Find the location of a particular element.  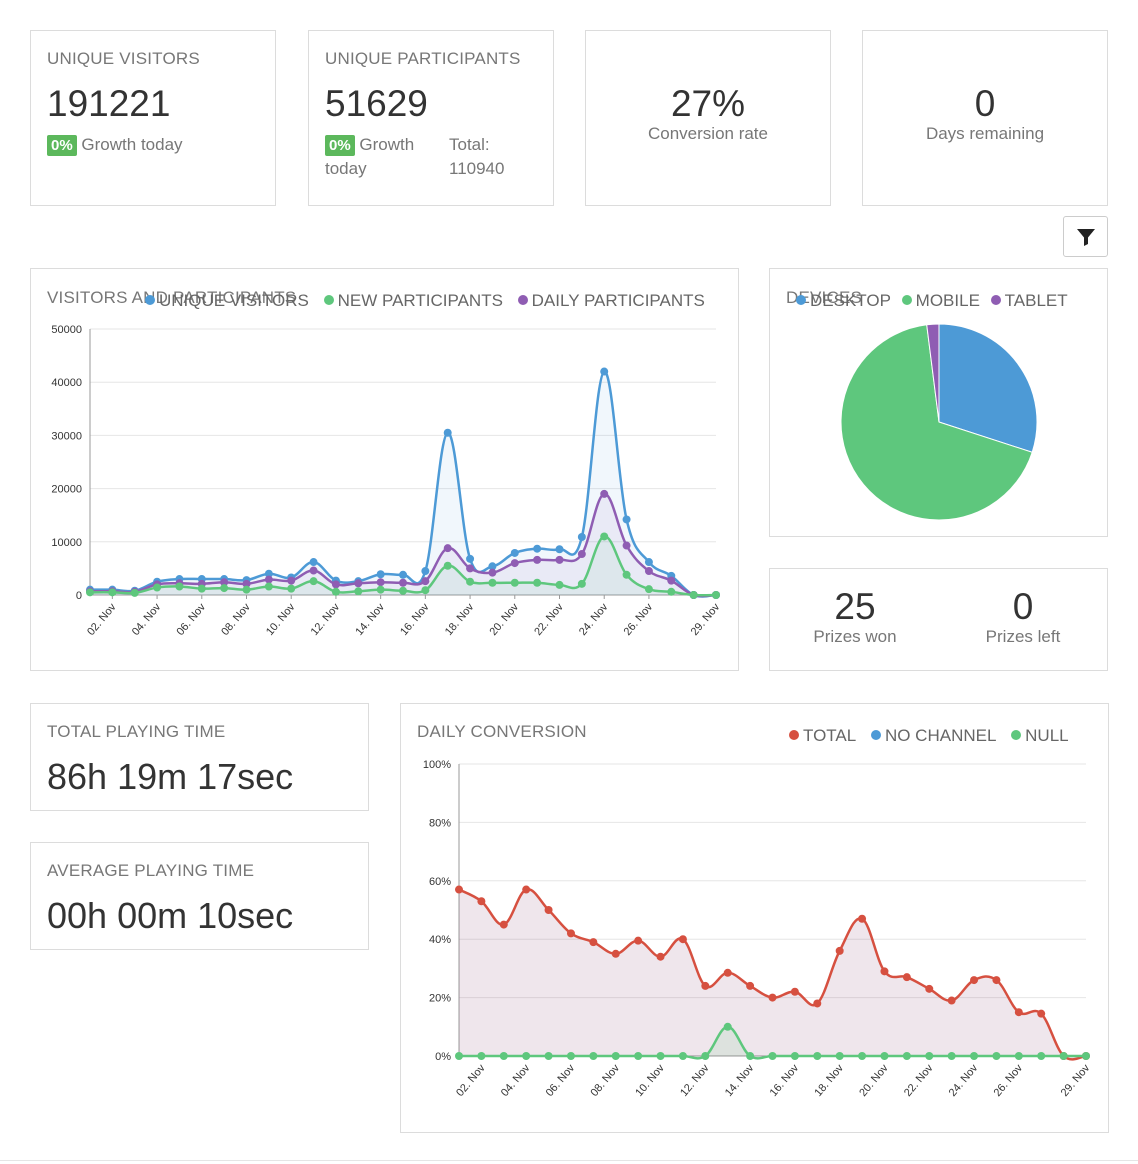

prizes-left-stat: 0 Prizes left is located at coordinates (1023, 617).